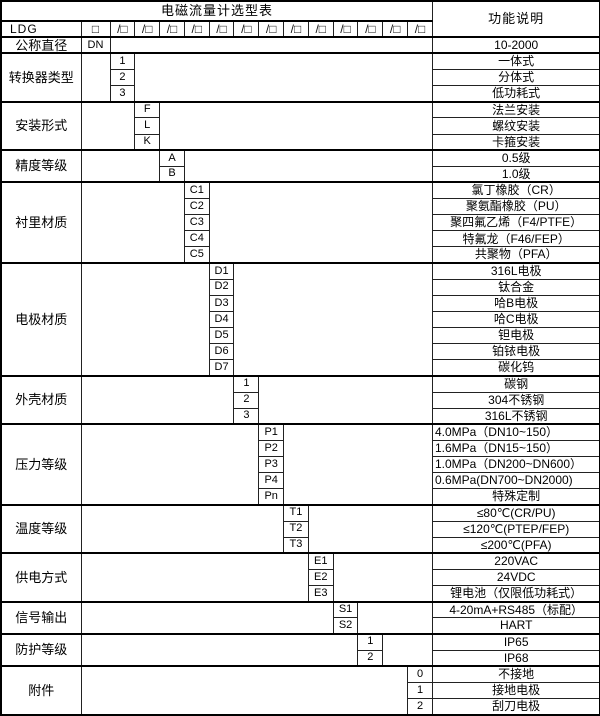 The height and width of the screenshot is (716, 600). What do you see at coordinates (515, 45) in the screenshot?
I see `description-cell: 10-2000` at bounding box center [515, 45].